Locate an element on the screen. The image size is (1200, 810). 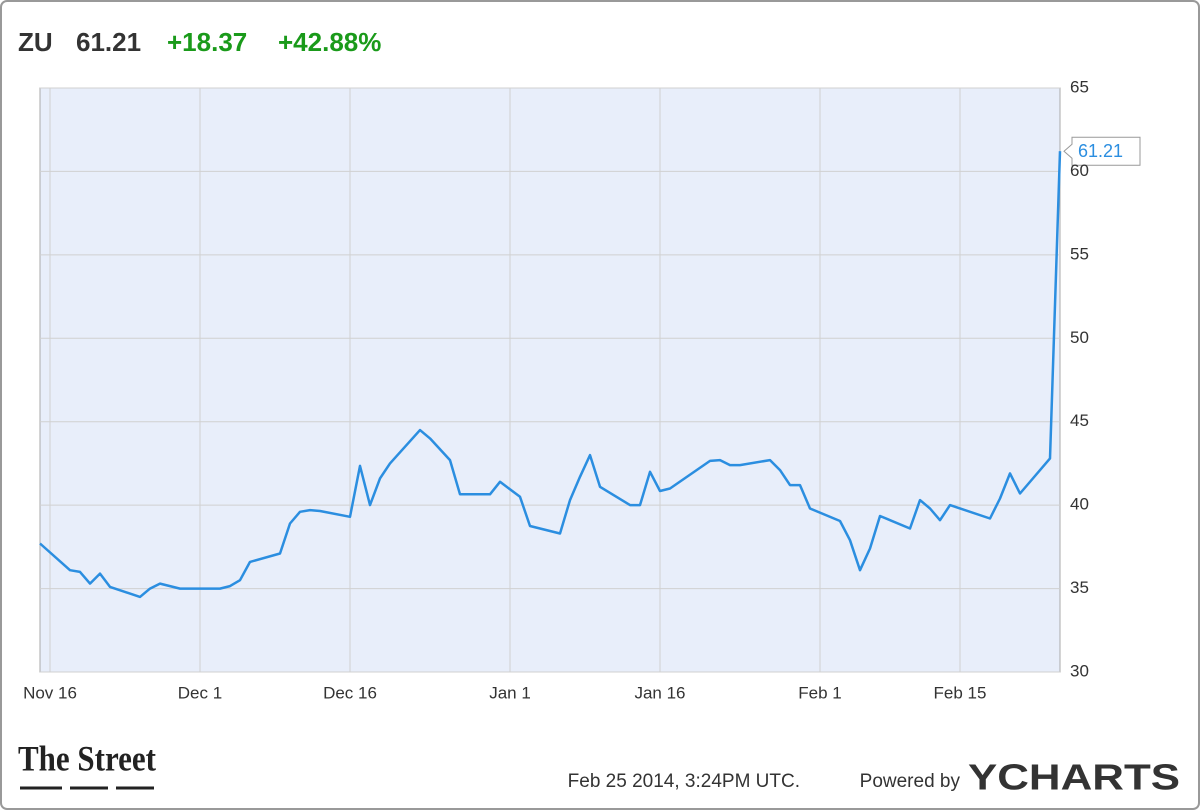
x-tick-label: Dec 16 is located at coordinates (350, 692).